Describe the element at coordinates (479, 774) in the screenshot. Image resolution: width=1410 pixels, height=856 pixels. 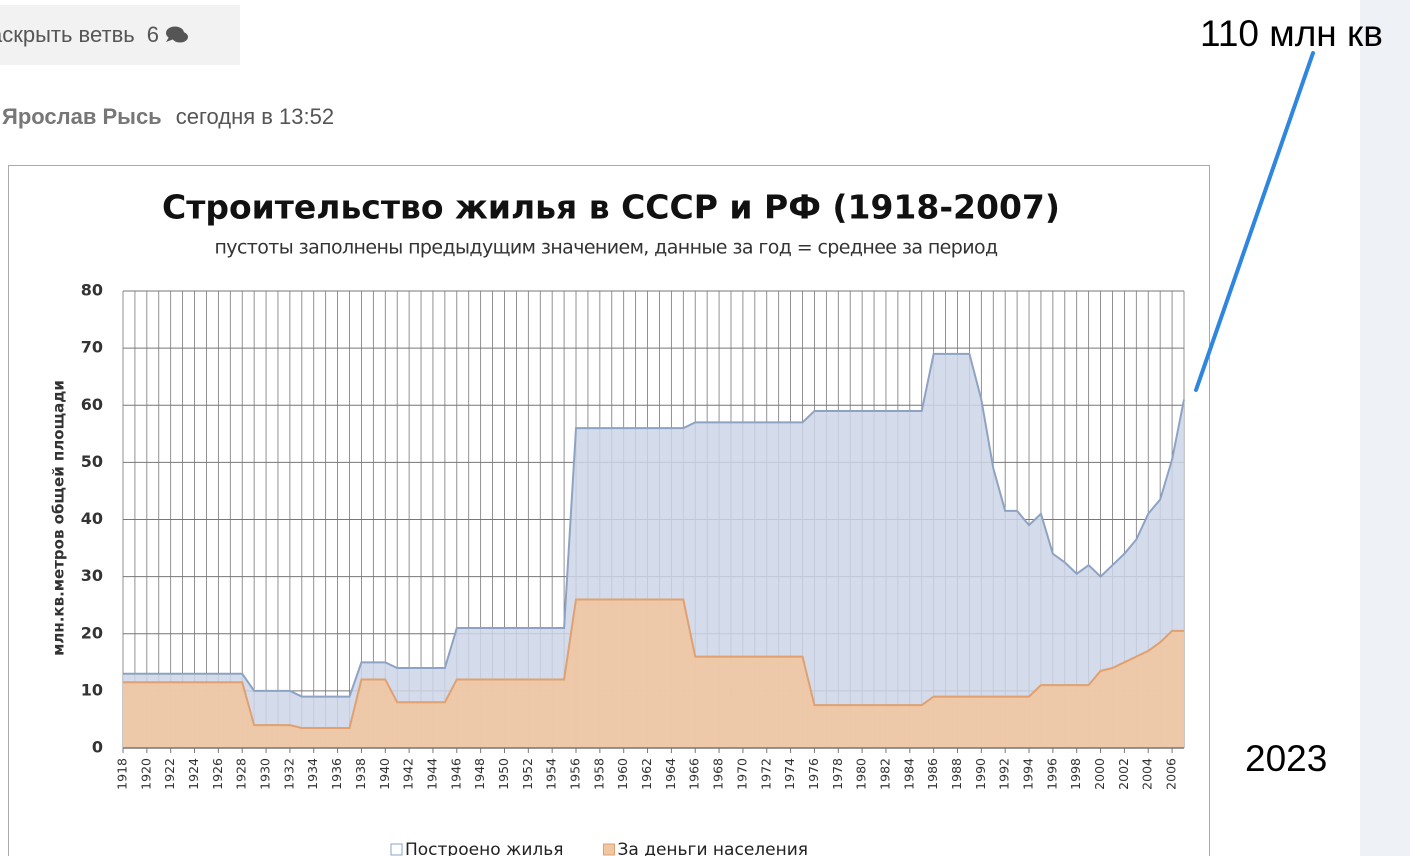
I see `x-tick-label: 1948` at that location.